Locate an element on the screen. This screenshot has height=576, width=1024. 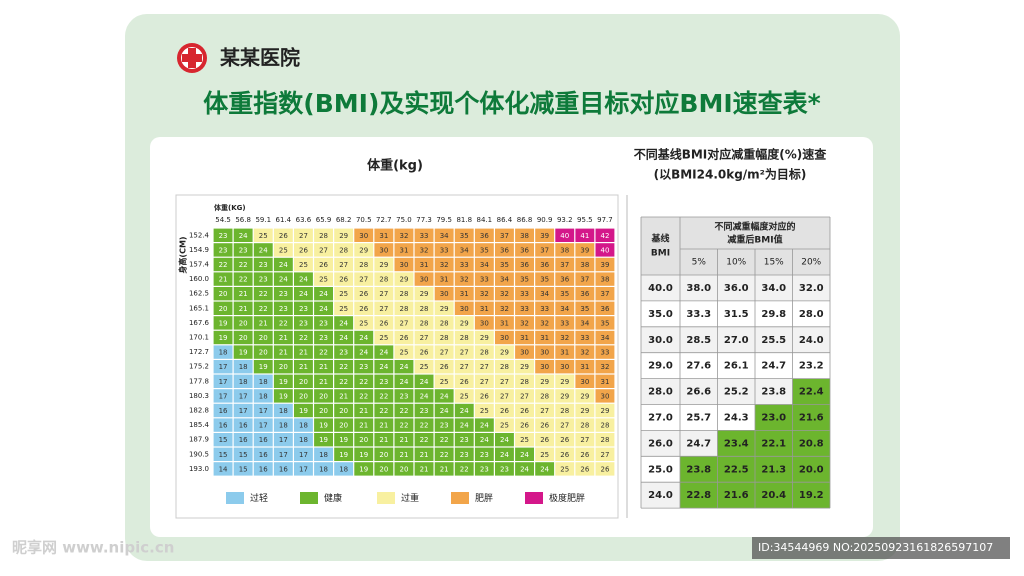
bmi-value: 34 is located at coordinates (484, 265).